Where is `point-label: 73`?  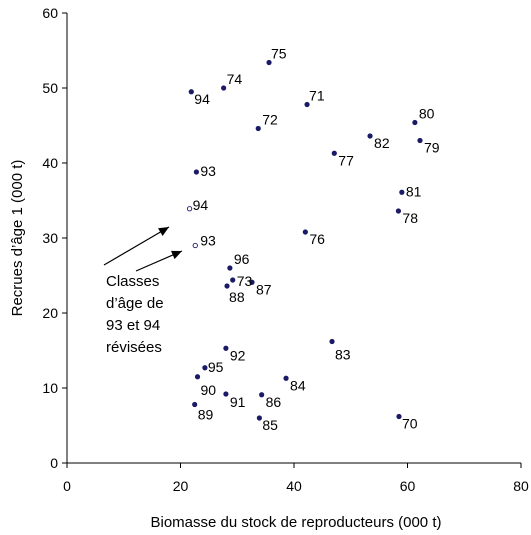 point-label: 73 is located at coordinates (245, 281).